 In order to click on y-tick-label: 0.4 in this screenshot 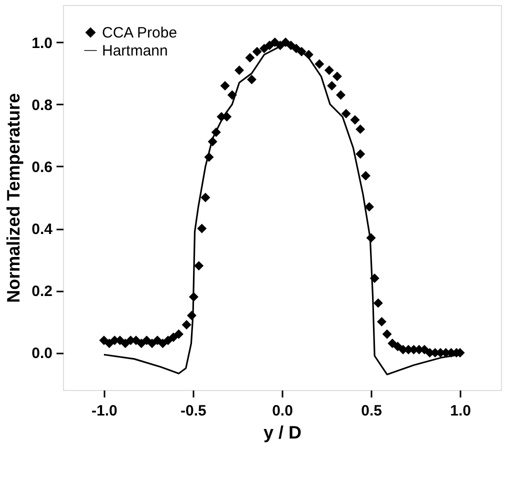, I will do `click(43, 229)`.